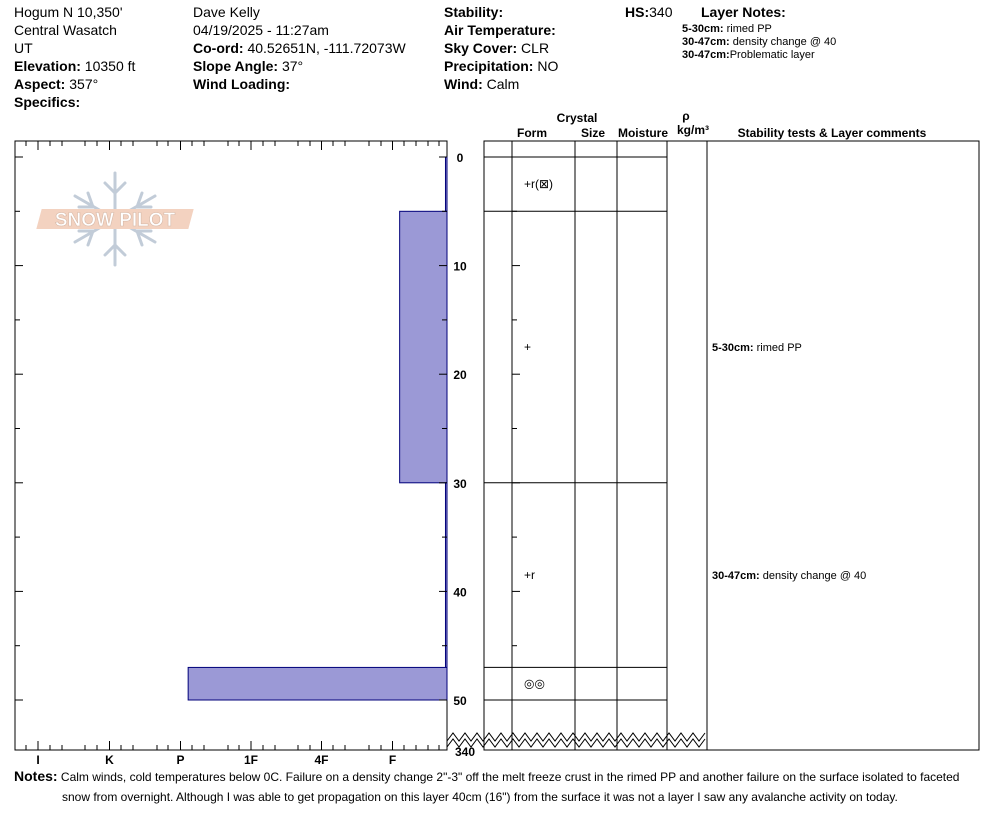 This screenshot has width=994, height=840. I want to click on layer-note: 30-47cm: density change @ 40, so click(759, 42).